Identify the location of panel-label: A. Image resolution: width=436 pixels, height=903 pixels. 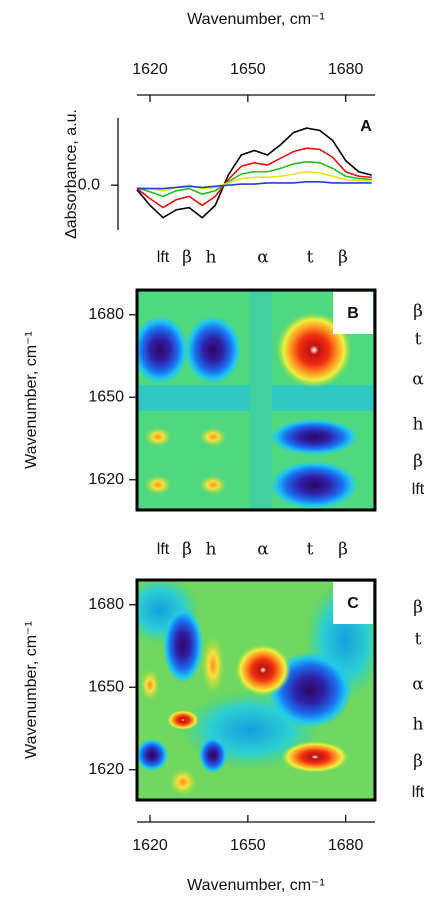
(366, 126).